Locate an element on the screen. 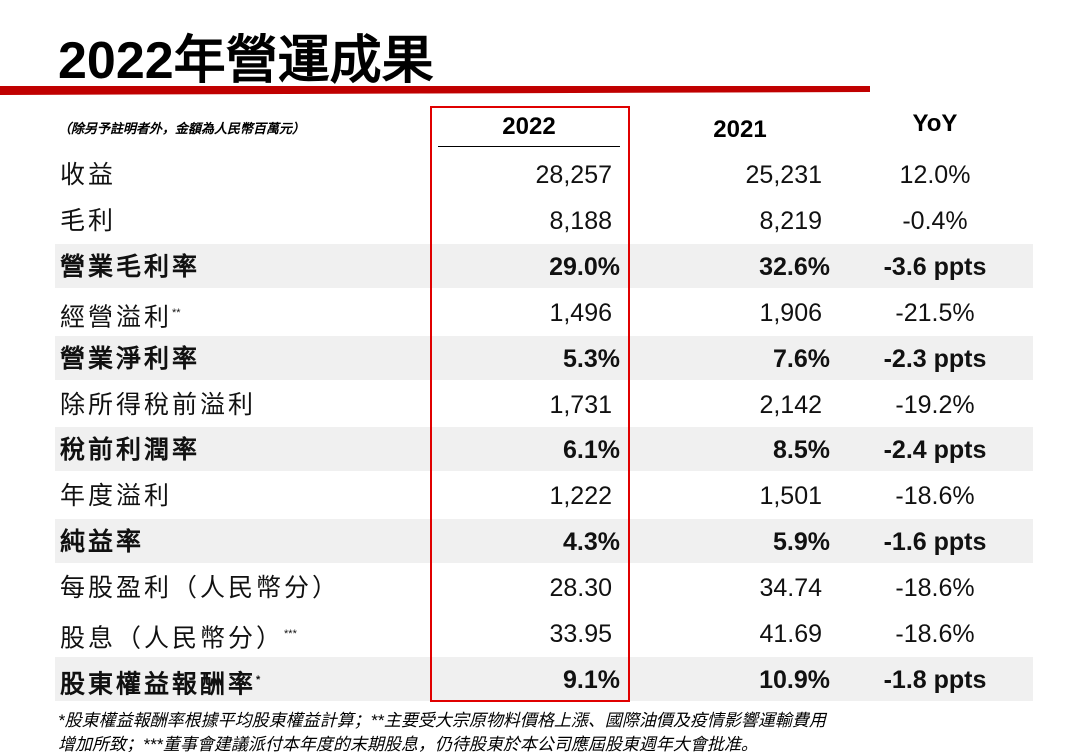 This screenshot has height=752, width=1080. column-header: YoY is located at coordinates (935, 123).